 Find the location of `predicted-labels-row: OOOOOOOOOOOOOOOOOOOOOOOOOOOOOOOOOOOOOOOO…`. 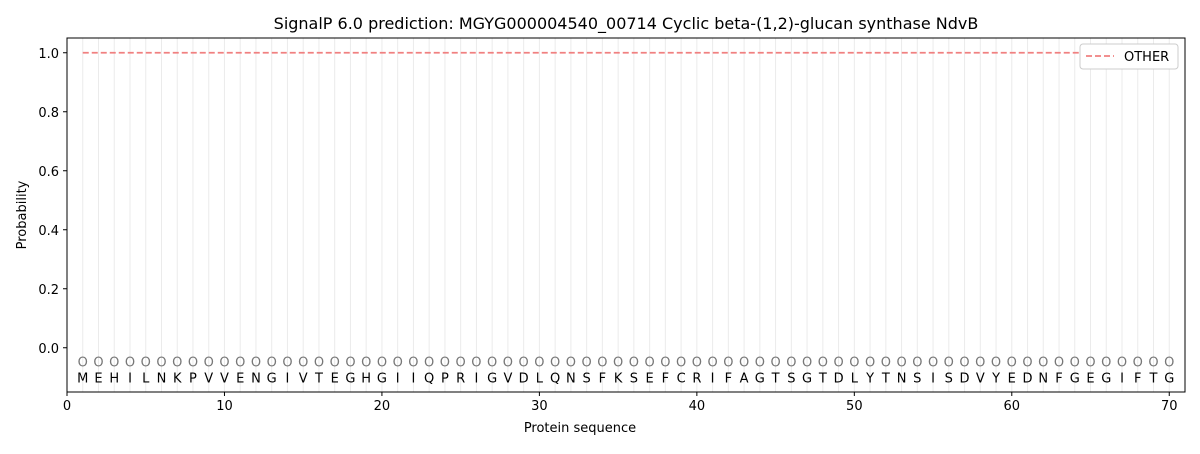

predicted-labels-row: OOOOOOOOOOOOOOOOOOOOOOOOOOOOOOOOOOOOOOOO… is located at coordinates (626, 363).